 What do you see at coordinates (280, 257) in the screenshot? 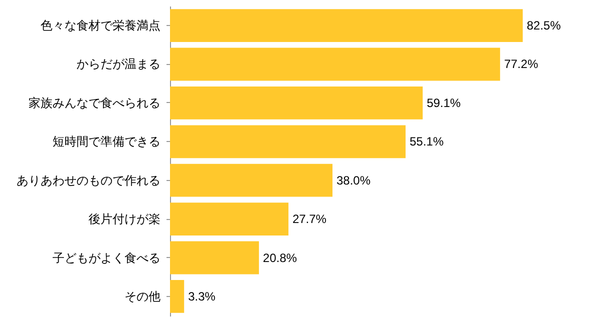
I see `data-label: 20.8%` at bounding box center [280, 257].